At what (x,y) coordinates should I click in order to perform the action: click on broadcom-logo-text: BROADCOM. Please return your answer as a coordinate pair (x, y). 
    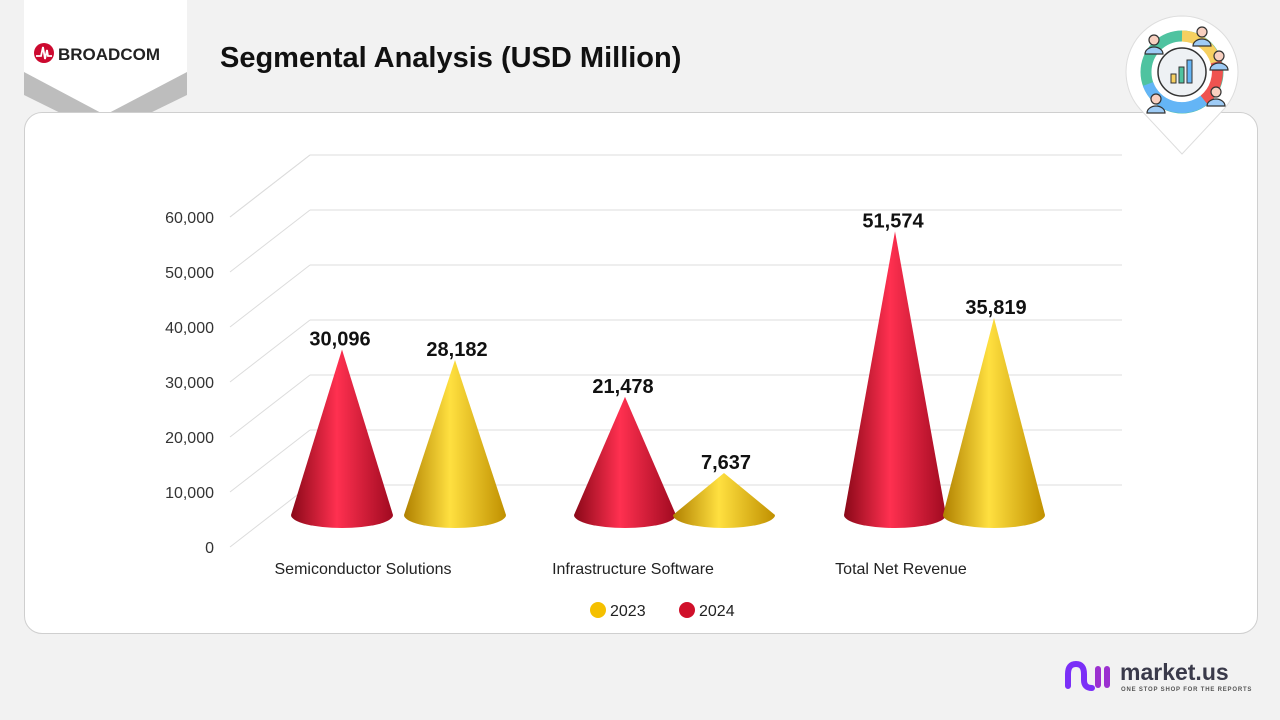
    Looking at the image, I should click on (109, 54).